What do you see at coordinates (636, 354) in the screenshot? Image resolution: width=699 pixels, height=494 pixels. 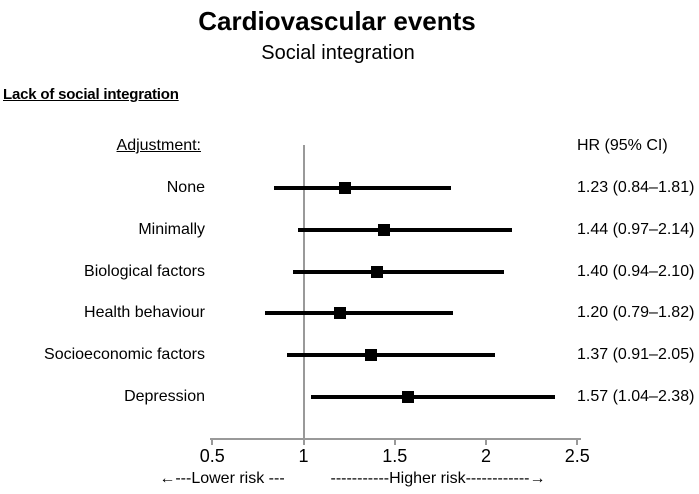 I see `hr-value-label: 1.37 (0.91–2.05)` at bounding box center [636, 354].